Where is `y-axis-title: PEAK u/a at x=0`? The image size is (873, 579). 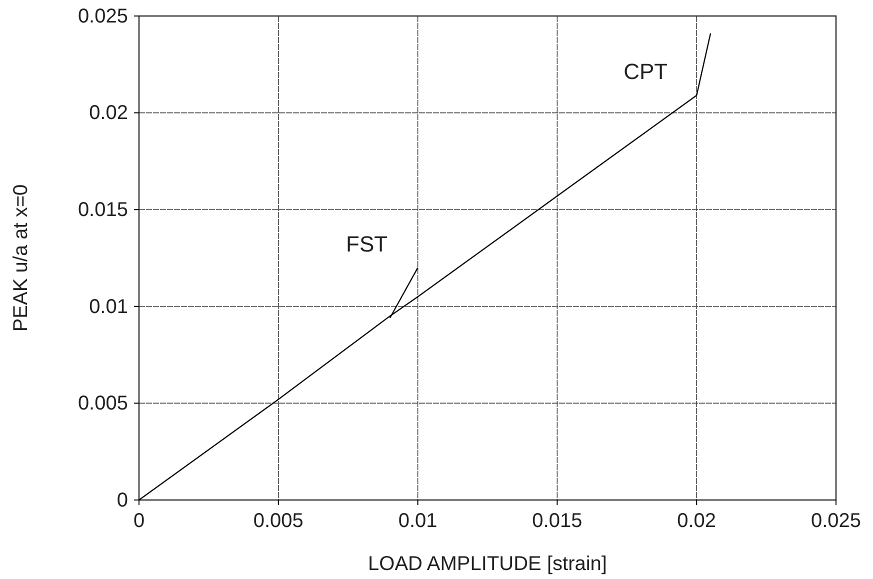 y-axis-title: PEAK u/a at x=0 is located at coordinates (21, 258).